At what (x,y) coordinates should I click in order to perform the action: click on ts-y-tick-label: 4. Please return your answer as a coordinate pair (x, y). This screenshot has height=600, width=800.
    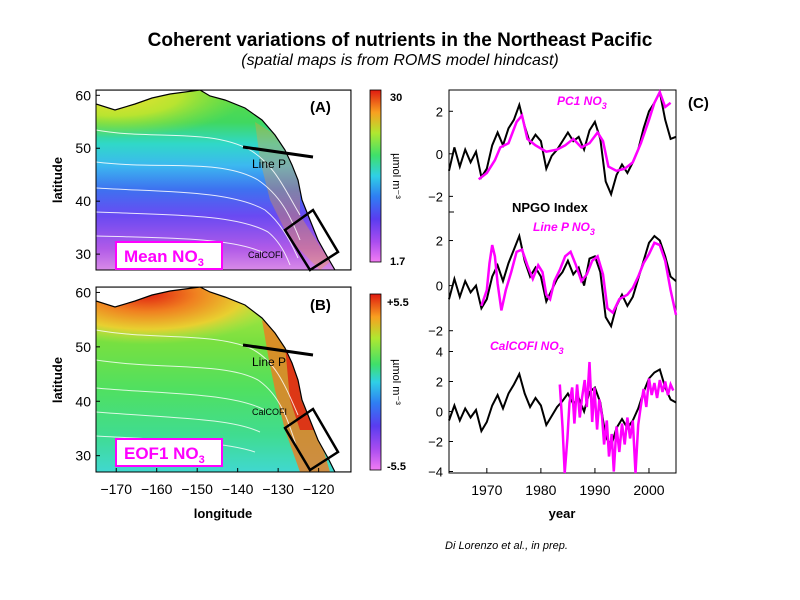
    Looking at the image, I should click on (439, 352).